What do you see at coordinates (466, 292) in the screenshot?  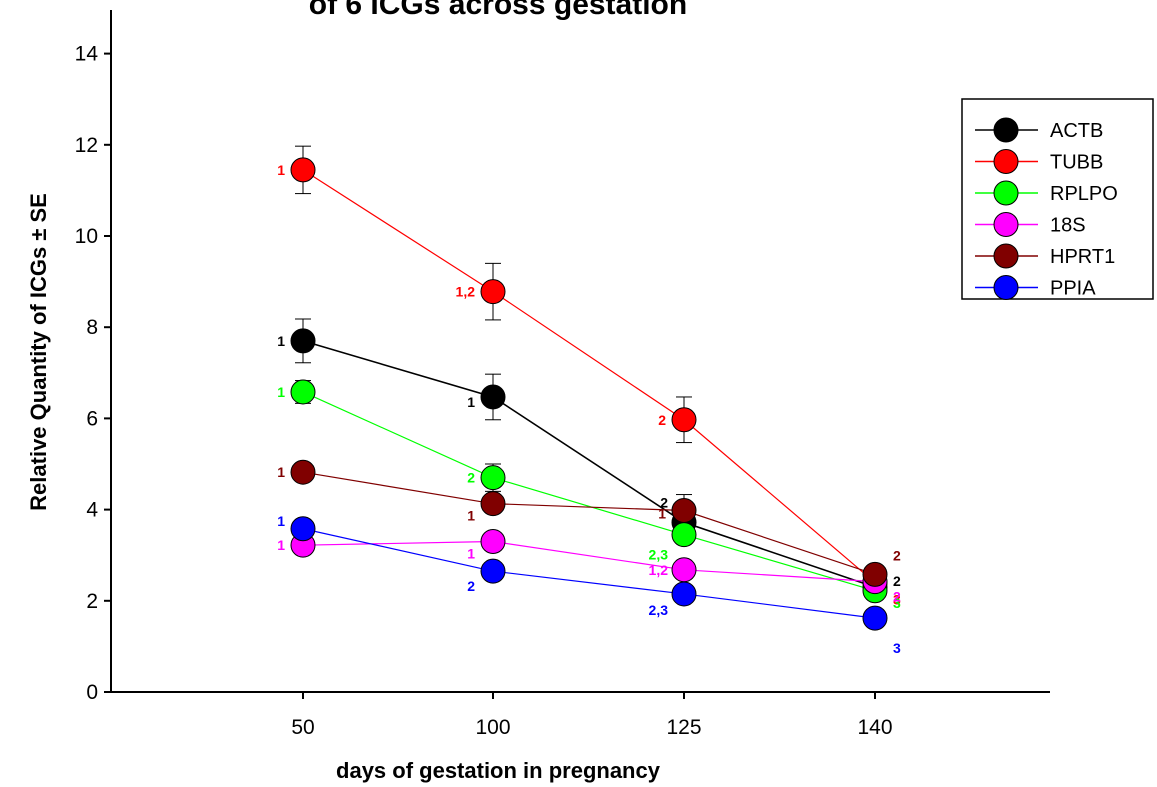 I see `tubb-sig-label: 1,2` at bounding box center [466, 292].